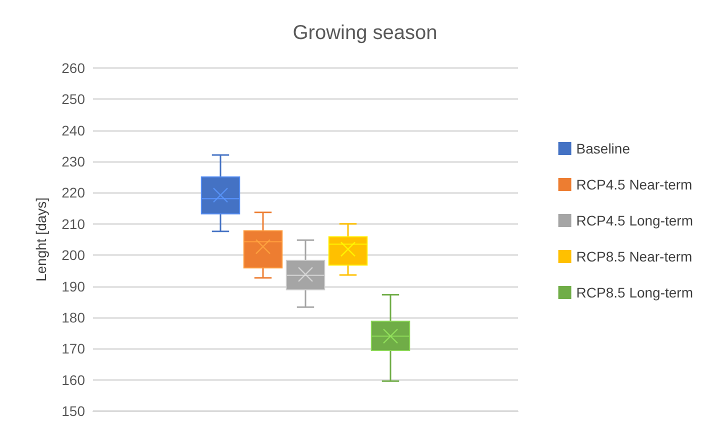  What do you see at coordinates (74, 286) in the screenshot?
I see `y-tick-label: 190` at bounding box center [74, 286].